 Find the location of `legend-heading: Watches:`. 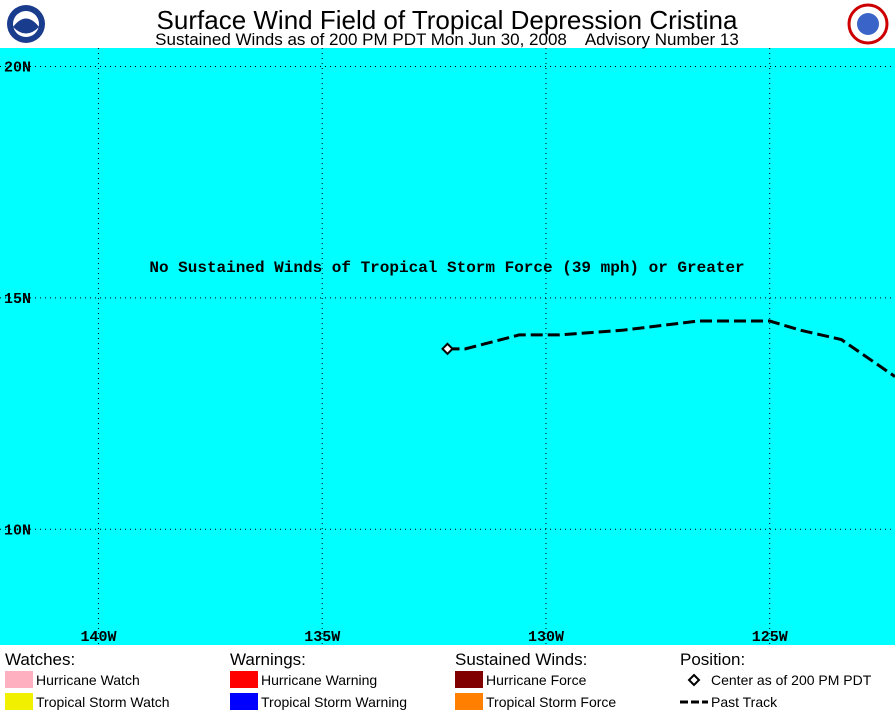

legend-heading: Watches: is located at coordinates (40, 659).